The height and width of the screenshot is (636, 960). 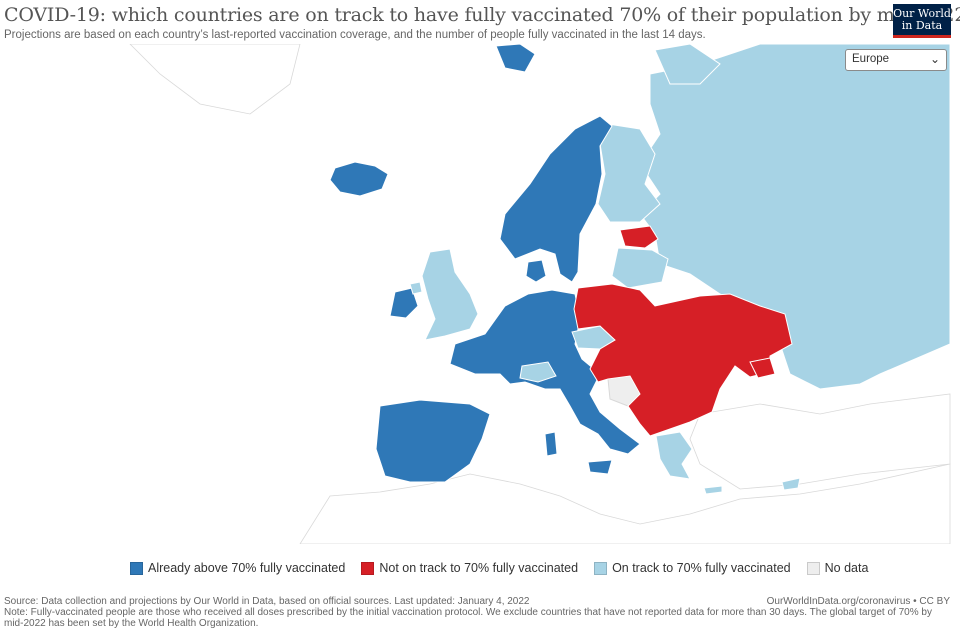 What do you see at coordinates (416, 288) in the screenshot?
I see `region-northern-ireland` at bounding box center [416, 288].